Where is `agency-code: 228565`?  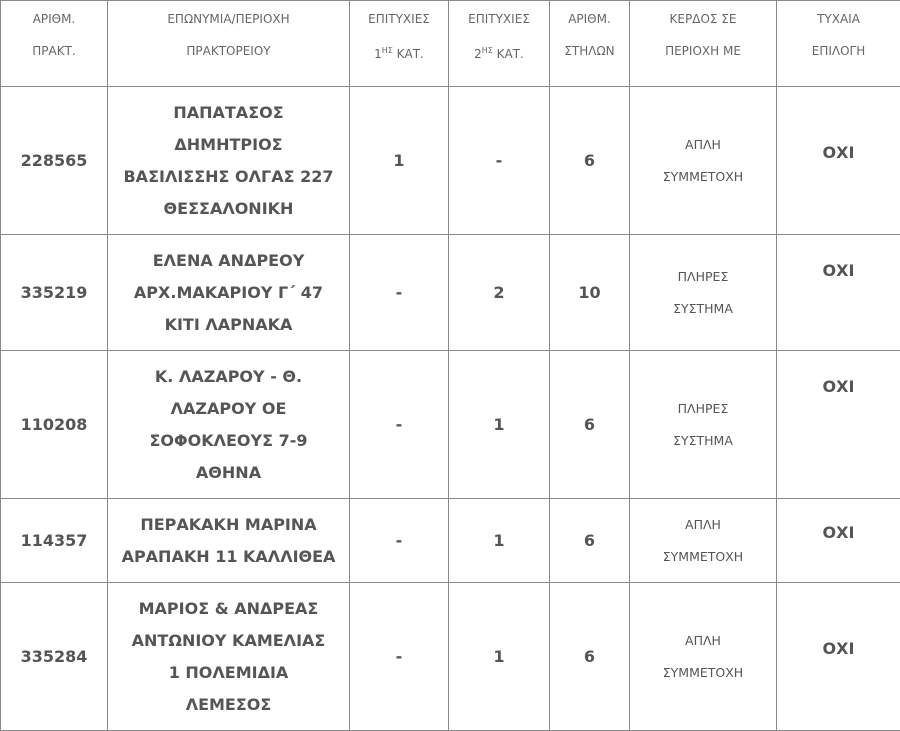
agency-code: 228565 is located at coordinates (54, 161).